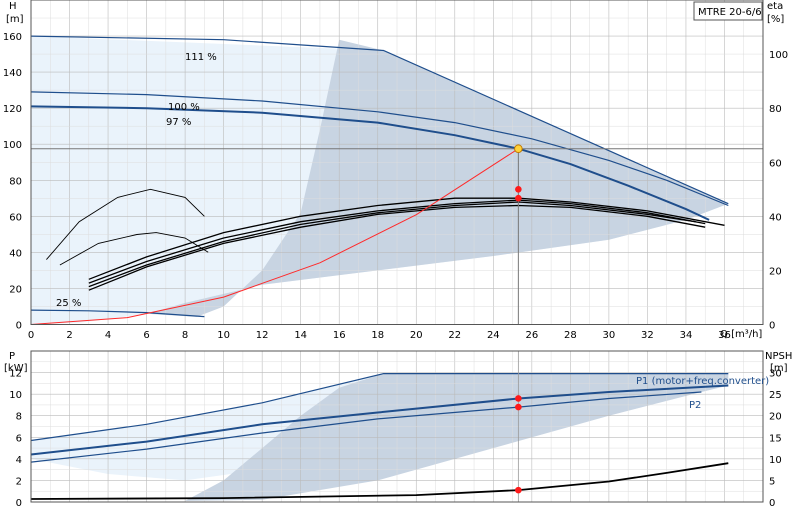  What do you see at coordinates (416, 335) in the screenshot?
I see `x-tick-label-10: 20` at bounding box center [416, 335].